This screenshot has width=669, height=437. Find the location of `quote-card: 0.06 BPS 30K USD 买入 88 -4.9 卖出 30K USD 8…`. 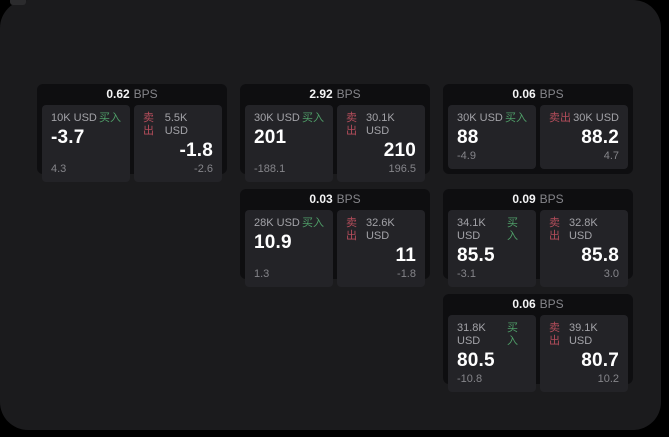

quote-card: 0.06 BPS 30K USD 买入 88 -4.9 卖出 30K USD 8… is located at coordinates (538, 129).